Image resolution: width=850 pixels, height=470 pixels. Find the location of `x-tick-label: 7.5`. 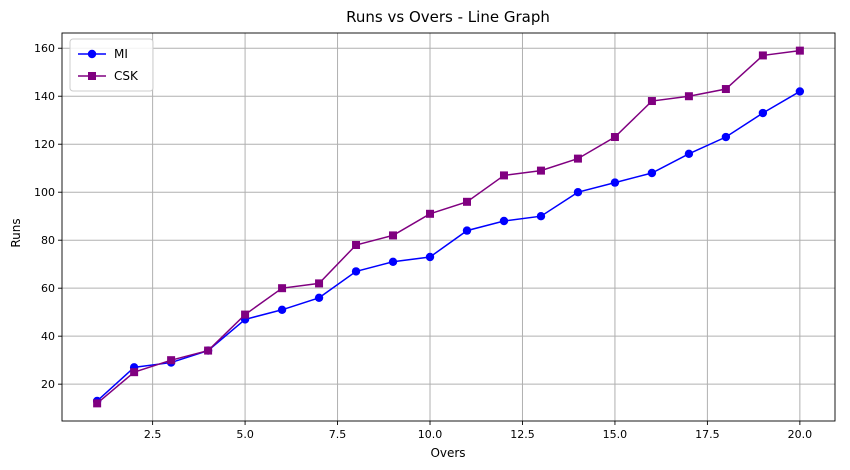

x-tick-label: 7.5 is located at coordinates (338, 434).